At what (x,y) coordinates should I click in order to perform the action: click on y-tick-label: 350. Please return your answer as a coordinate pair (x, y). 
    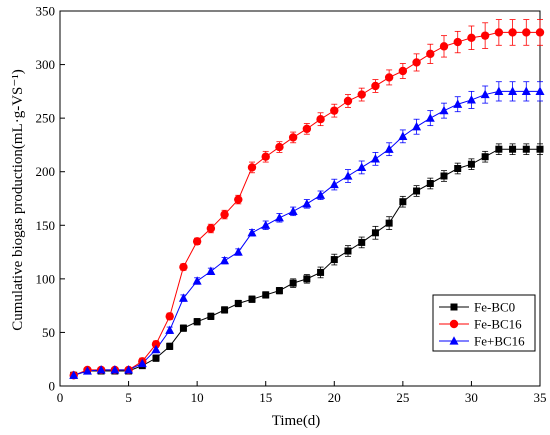
    Looking at the image, I should click on (46, 11).